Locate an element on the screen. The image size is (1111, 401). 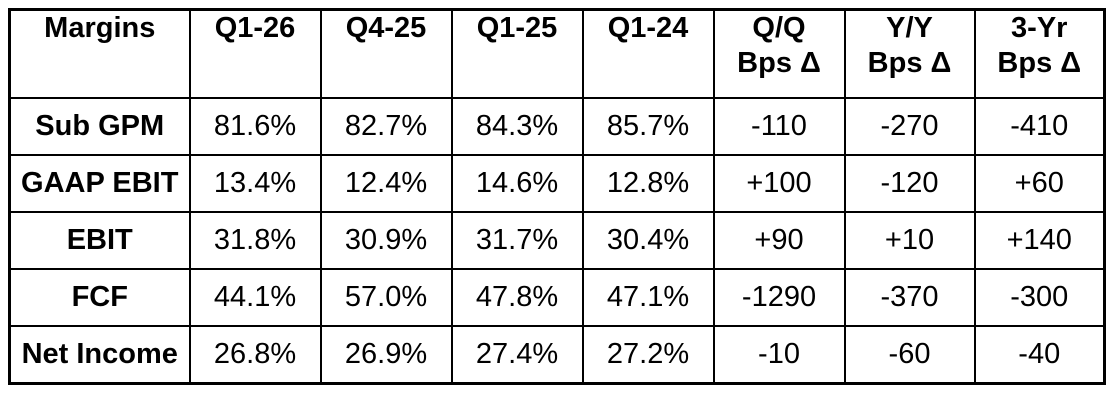
data-cell: +60 is located at coordinates (1039, 183).